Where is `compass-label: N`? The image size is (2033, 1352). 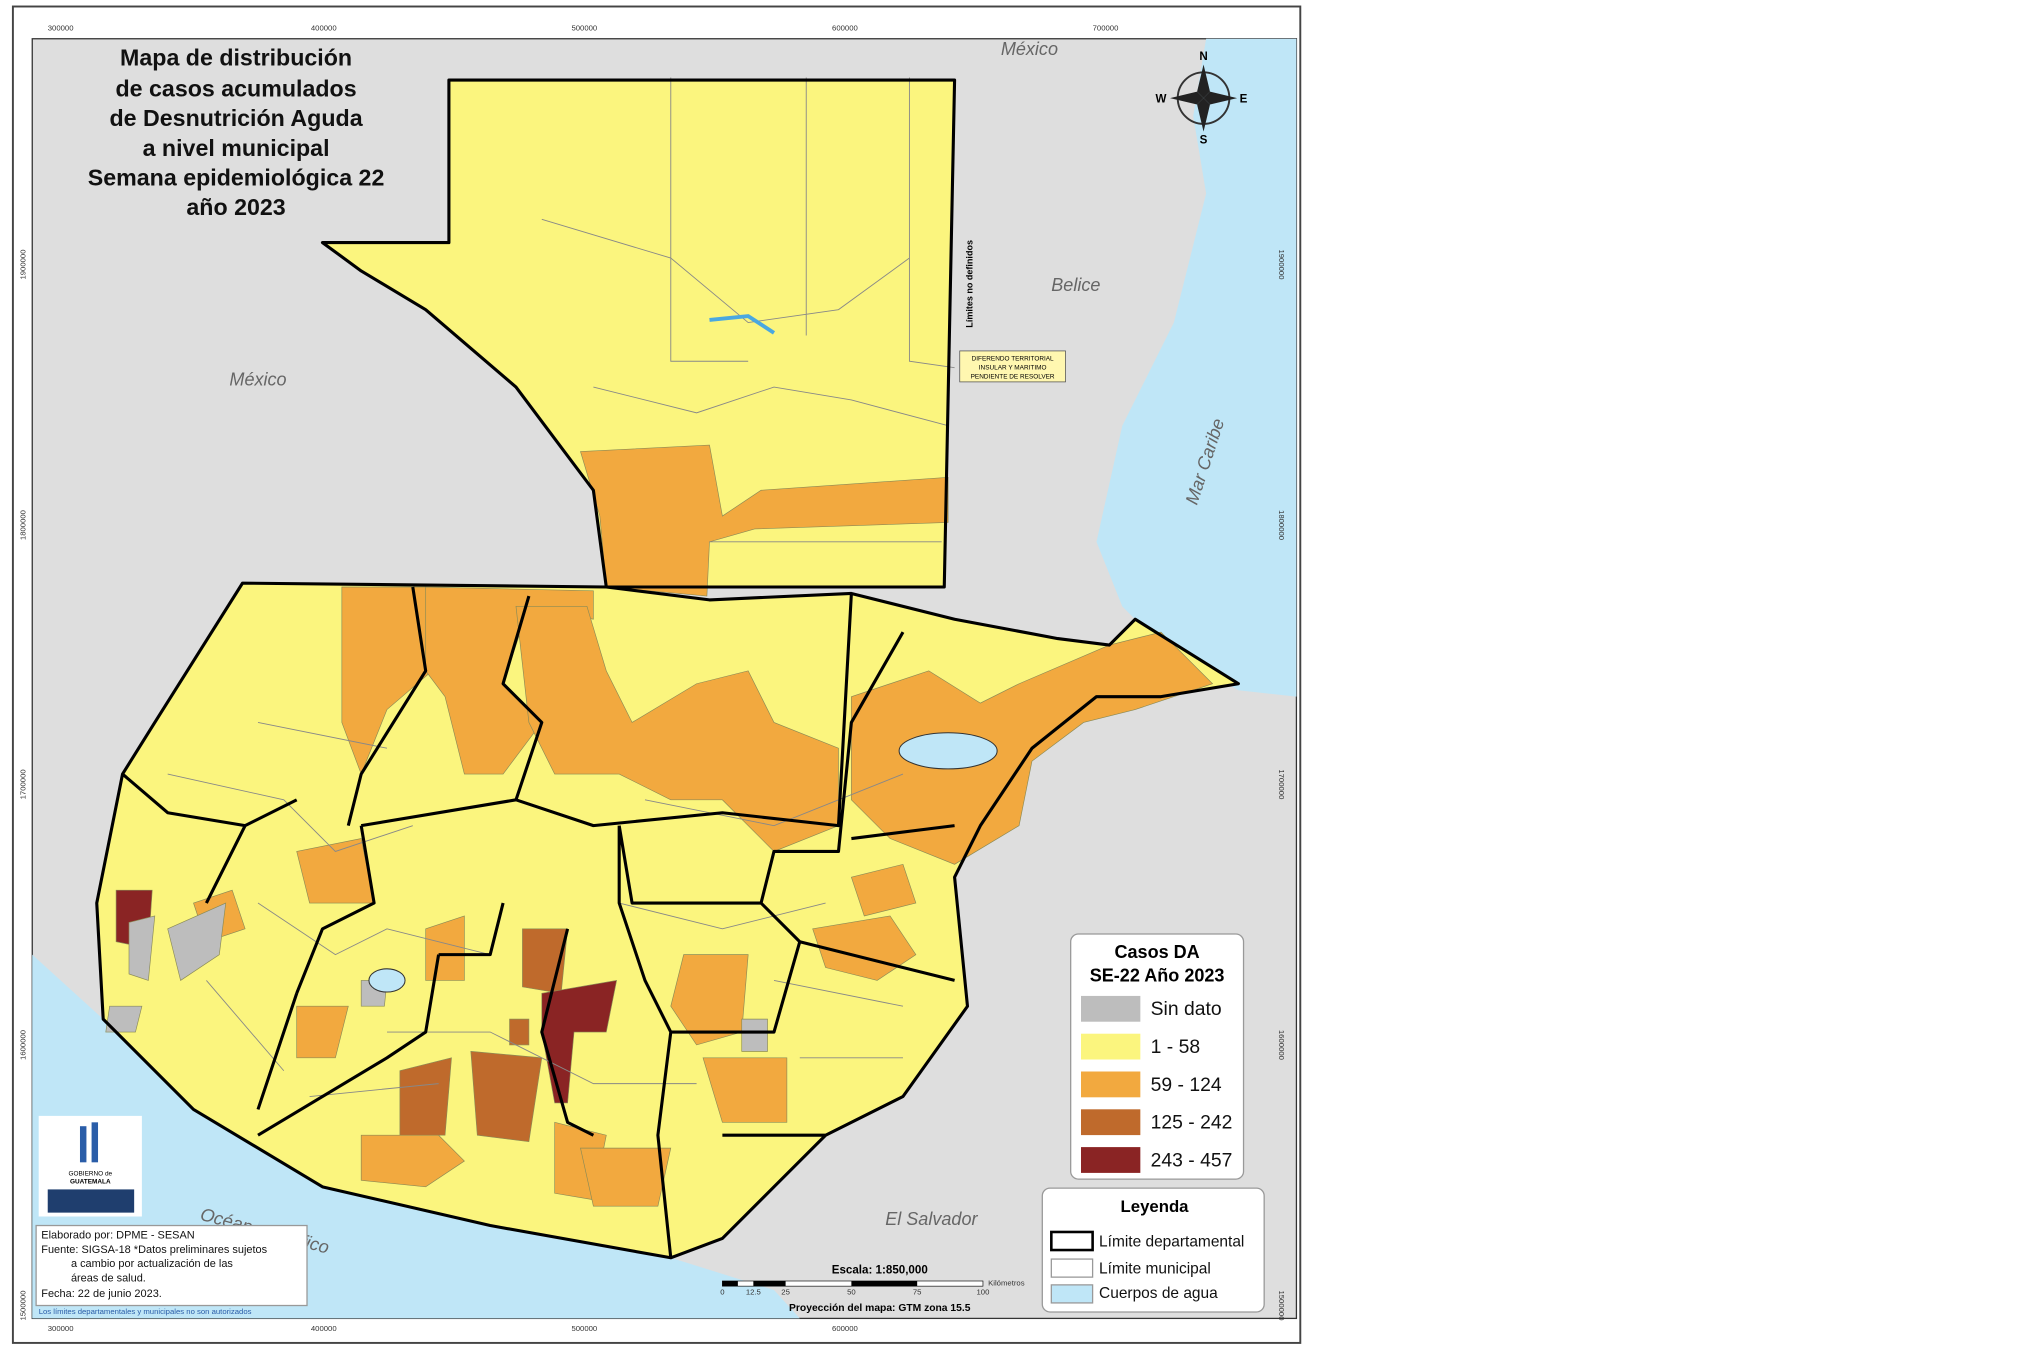 compass-label: N is located at coordinates (1203, 56).